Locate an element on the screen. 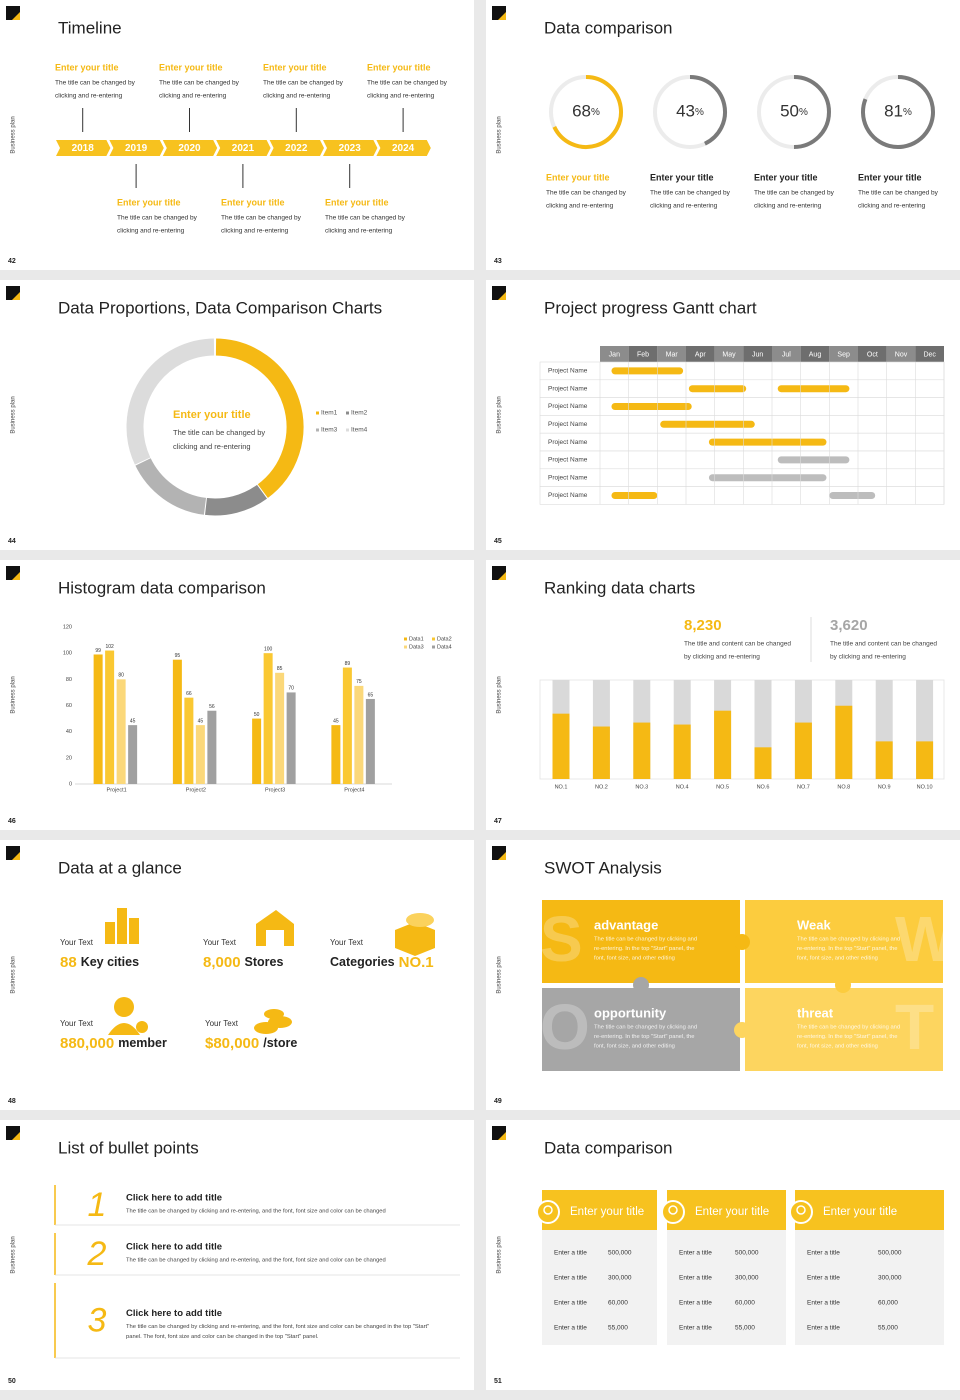  swot-text: font, font size, and other editing is located at coordinates (837, 959).